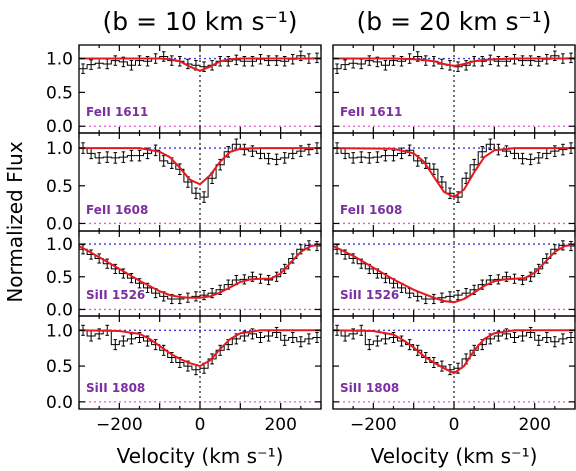 Image resolution: width=576 pixels, height=471 pixels. I want to click on panel-c0-r0: 0.0 0.5 1.0 FeII 1611, so click(184, 90).